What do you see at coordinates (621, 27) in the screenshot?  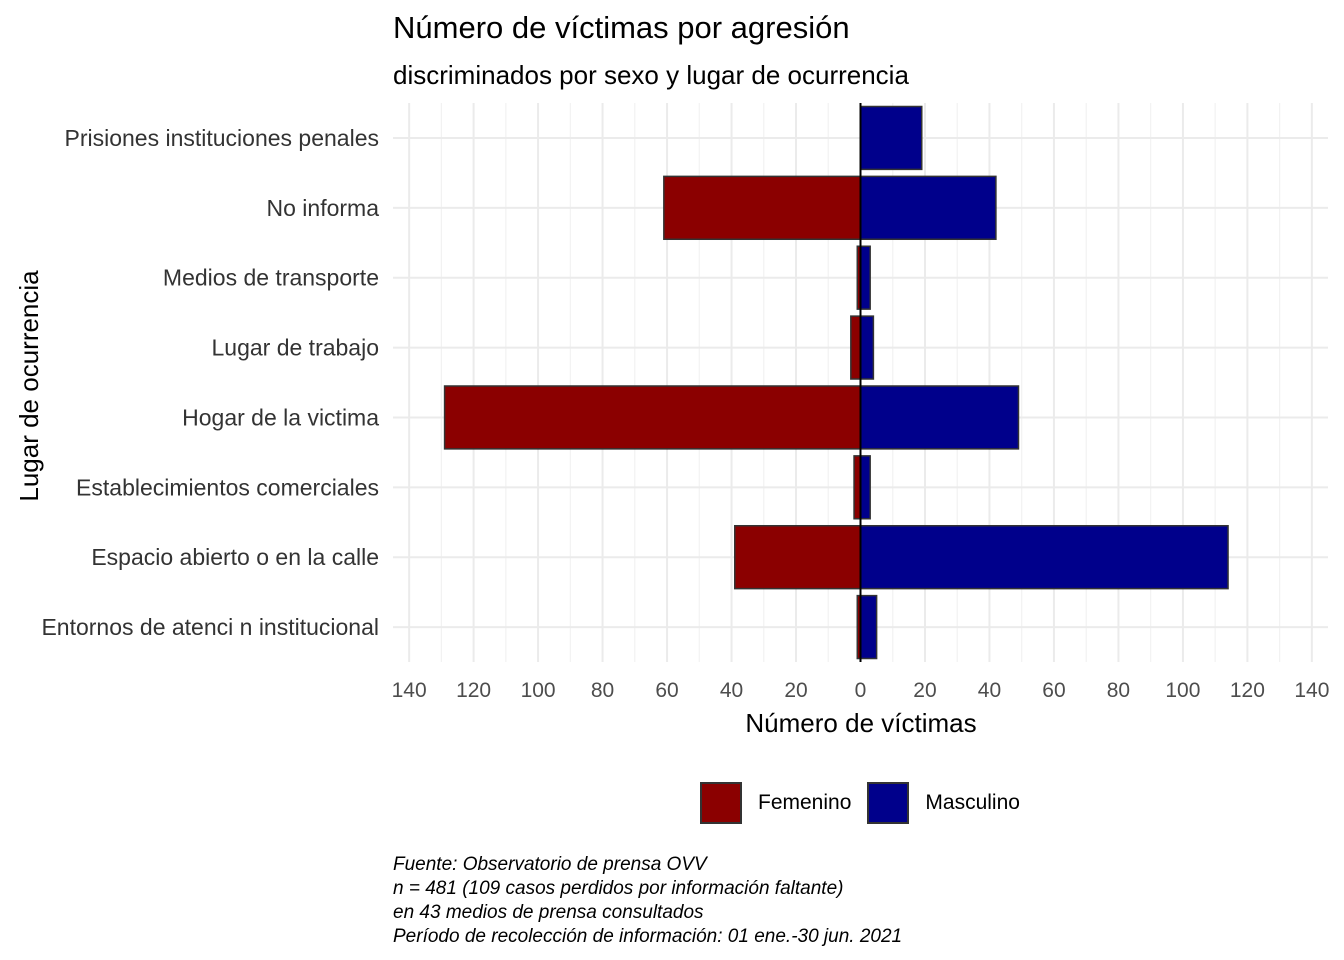 I see `chart-title: Número de víctimas por agresión` at bounding box center [621, 27].